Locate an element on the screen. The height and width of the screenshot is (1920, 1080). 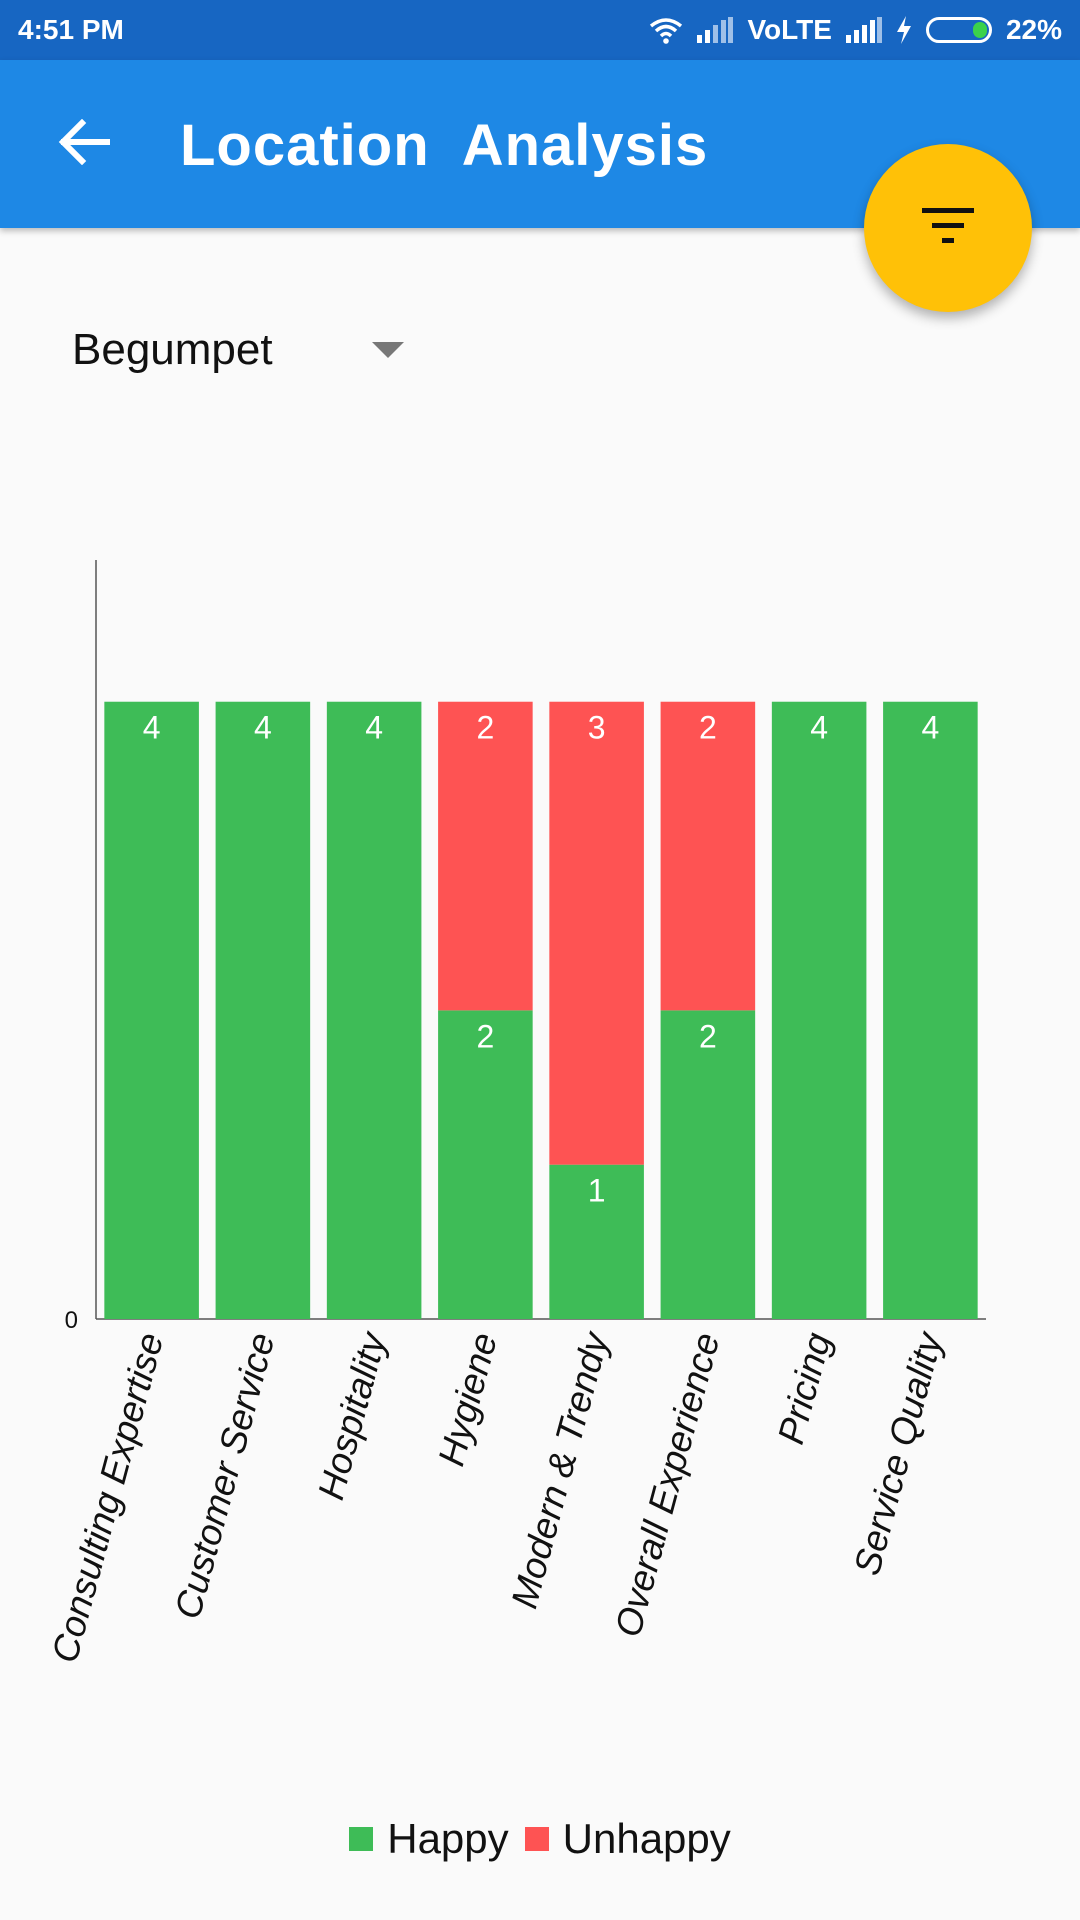
legend-swatch-happy is located at coordinates (361, 1839).